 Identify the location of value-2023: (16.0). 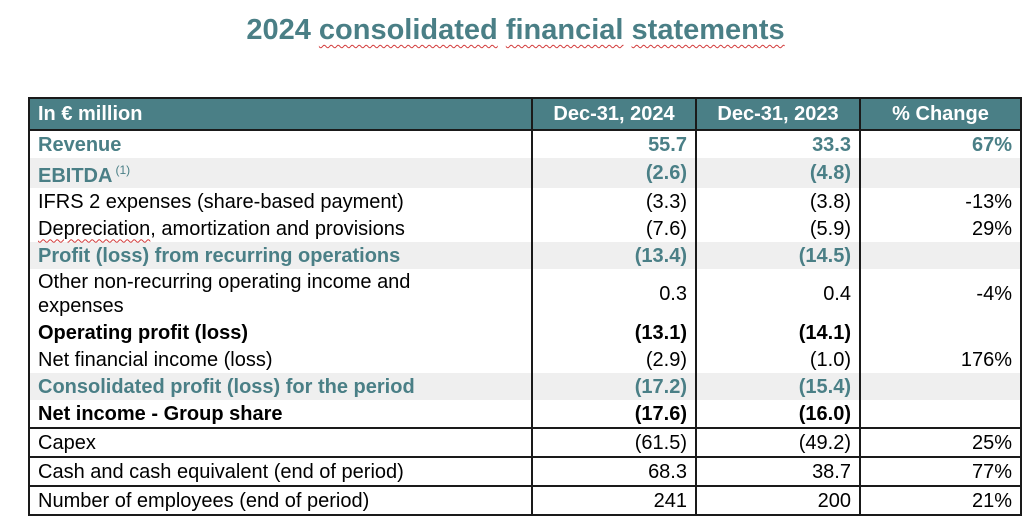
(778, 414).